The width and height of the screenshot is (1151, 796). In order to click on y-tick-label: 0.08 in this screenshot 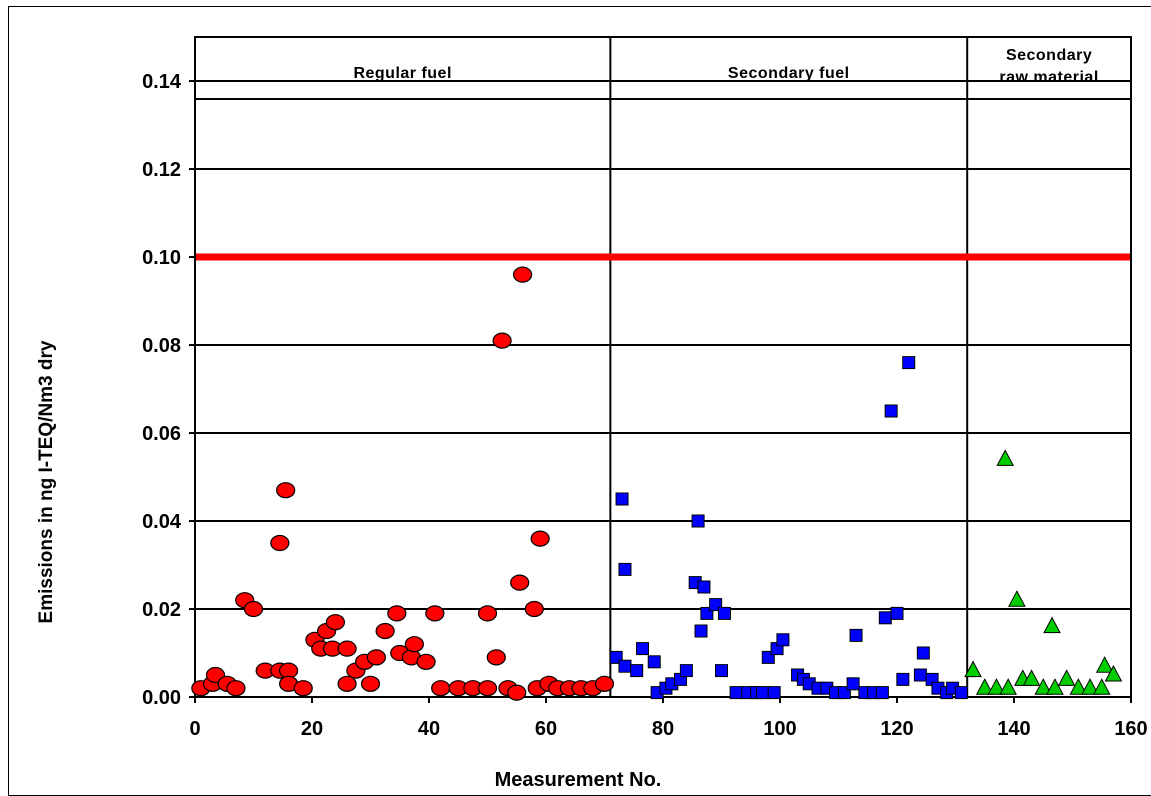, I will do `click(161, 346)`.